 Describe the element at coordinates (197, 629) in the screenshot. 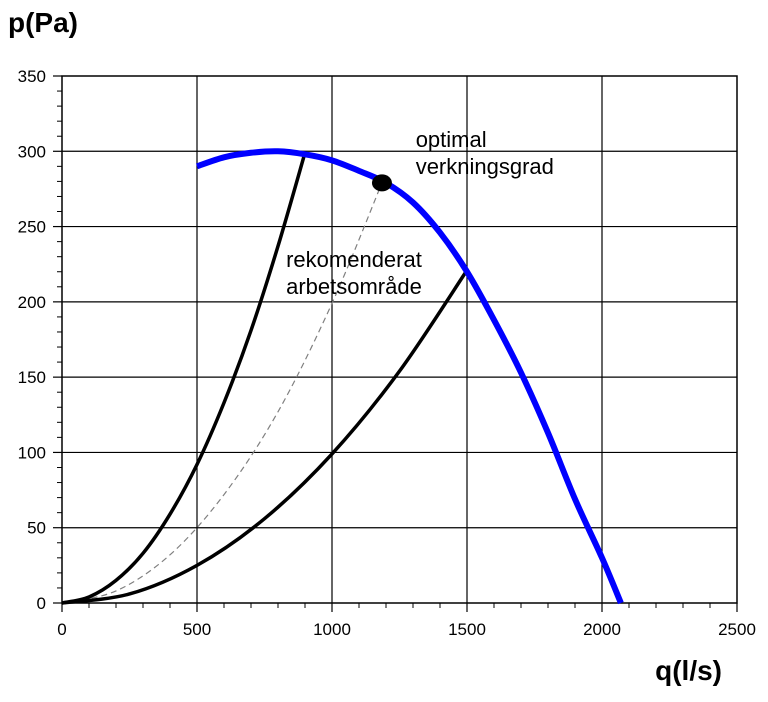

I see `x-tick-label: 500` at that location.